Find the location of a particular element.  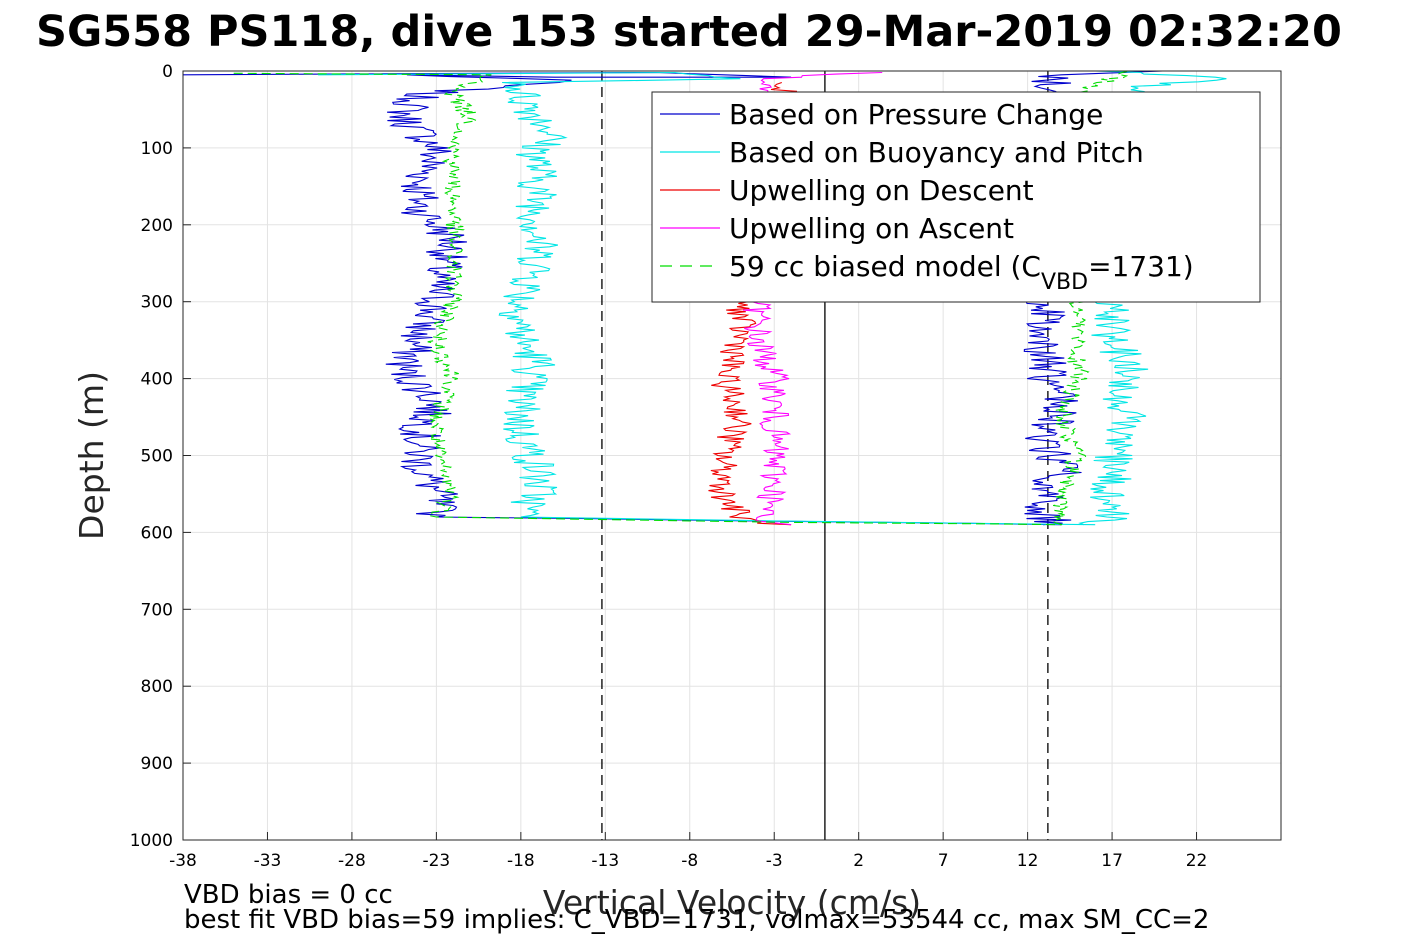

x-tick-label: 12 is located at coordinates (1028, 861).